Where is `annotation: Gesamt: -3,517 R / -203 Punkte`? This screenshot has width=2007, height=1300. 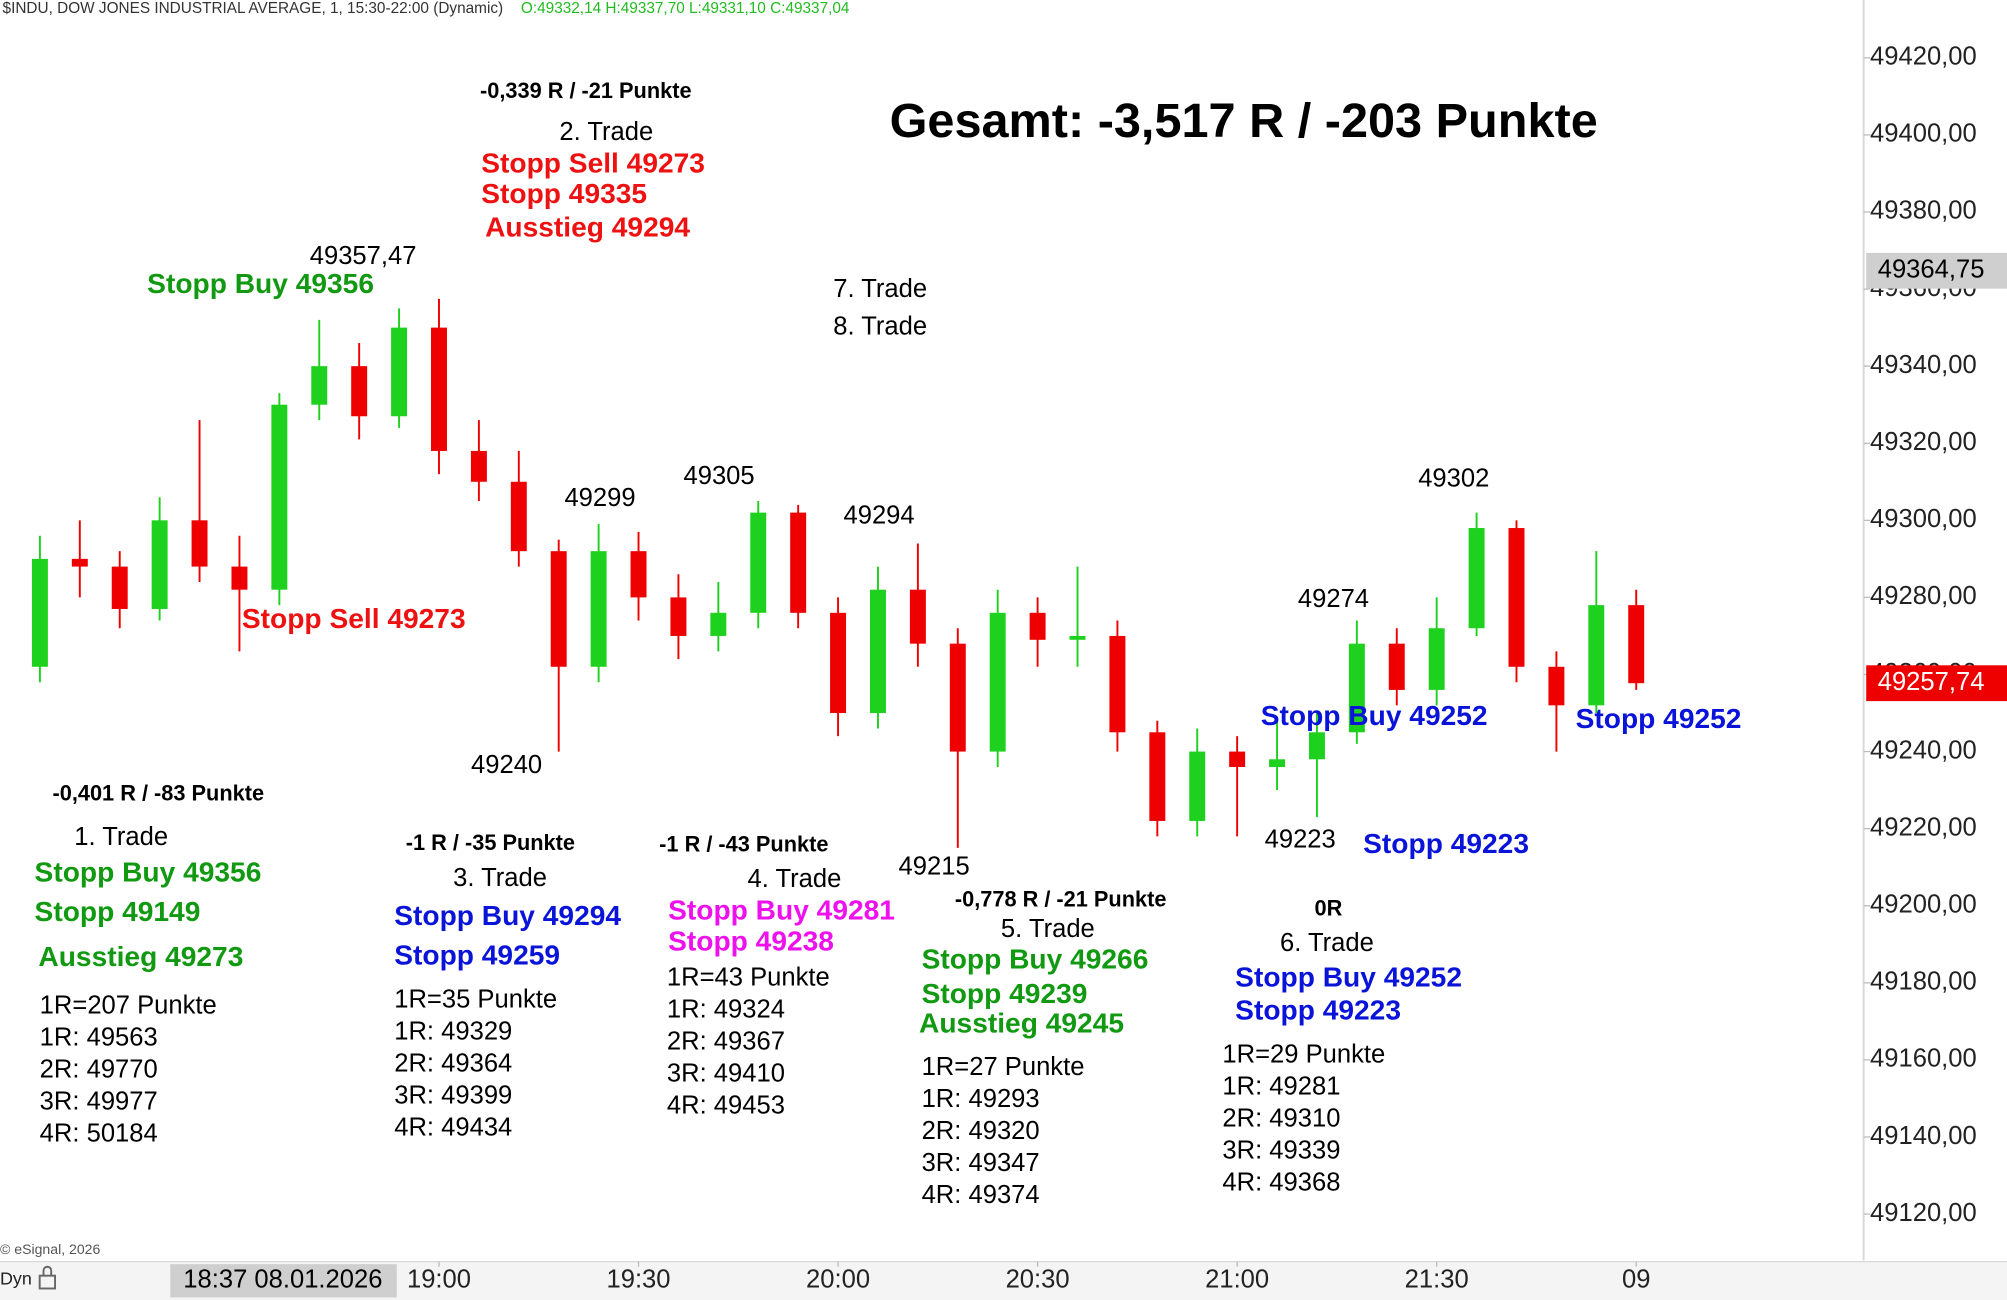
annotation: Gesamt: -3,517 R / -203 Punkte is located at coordinates (1244, 121).